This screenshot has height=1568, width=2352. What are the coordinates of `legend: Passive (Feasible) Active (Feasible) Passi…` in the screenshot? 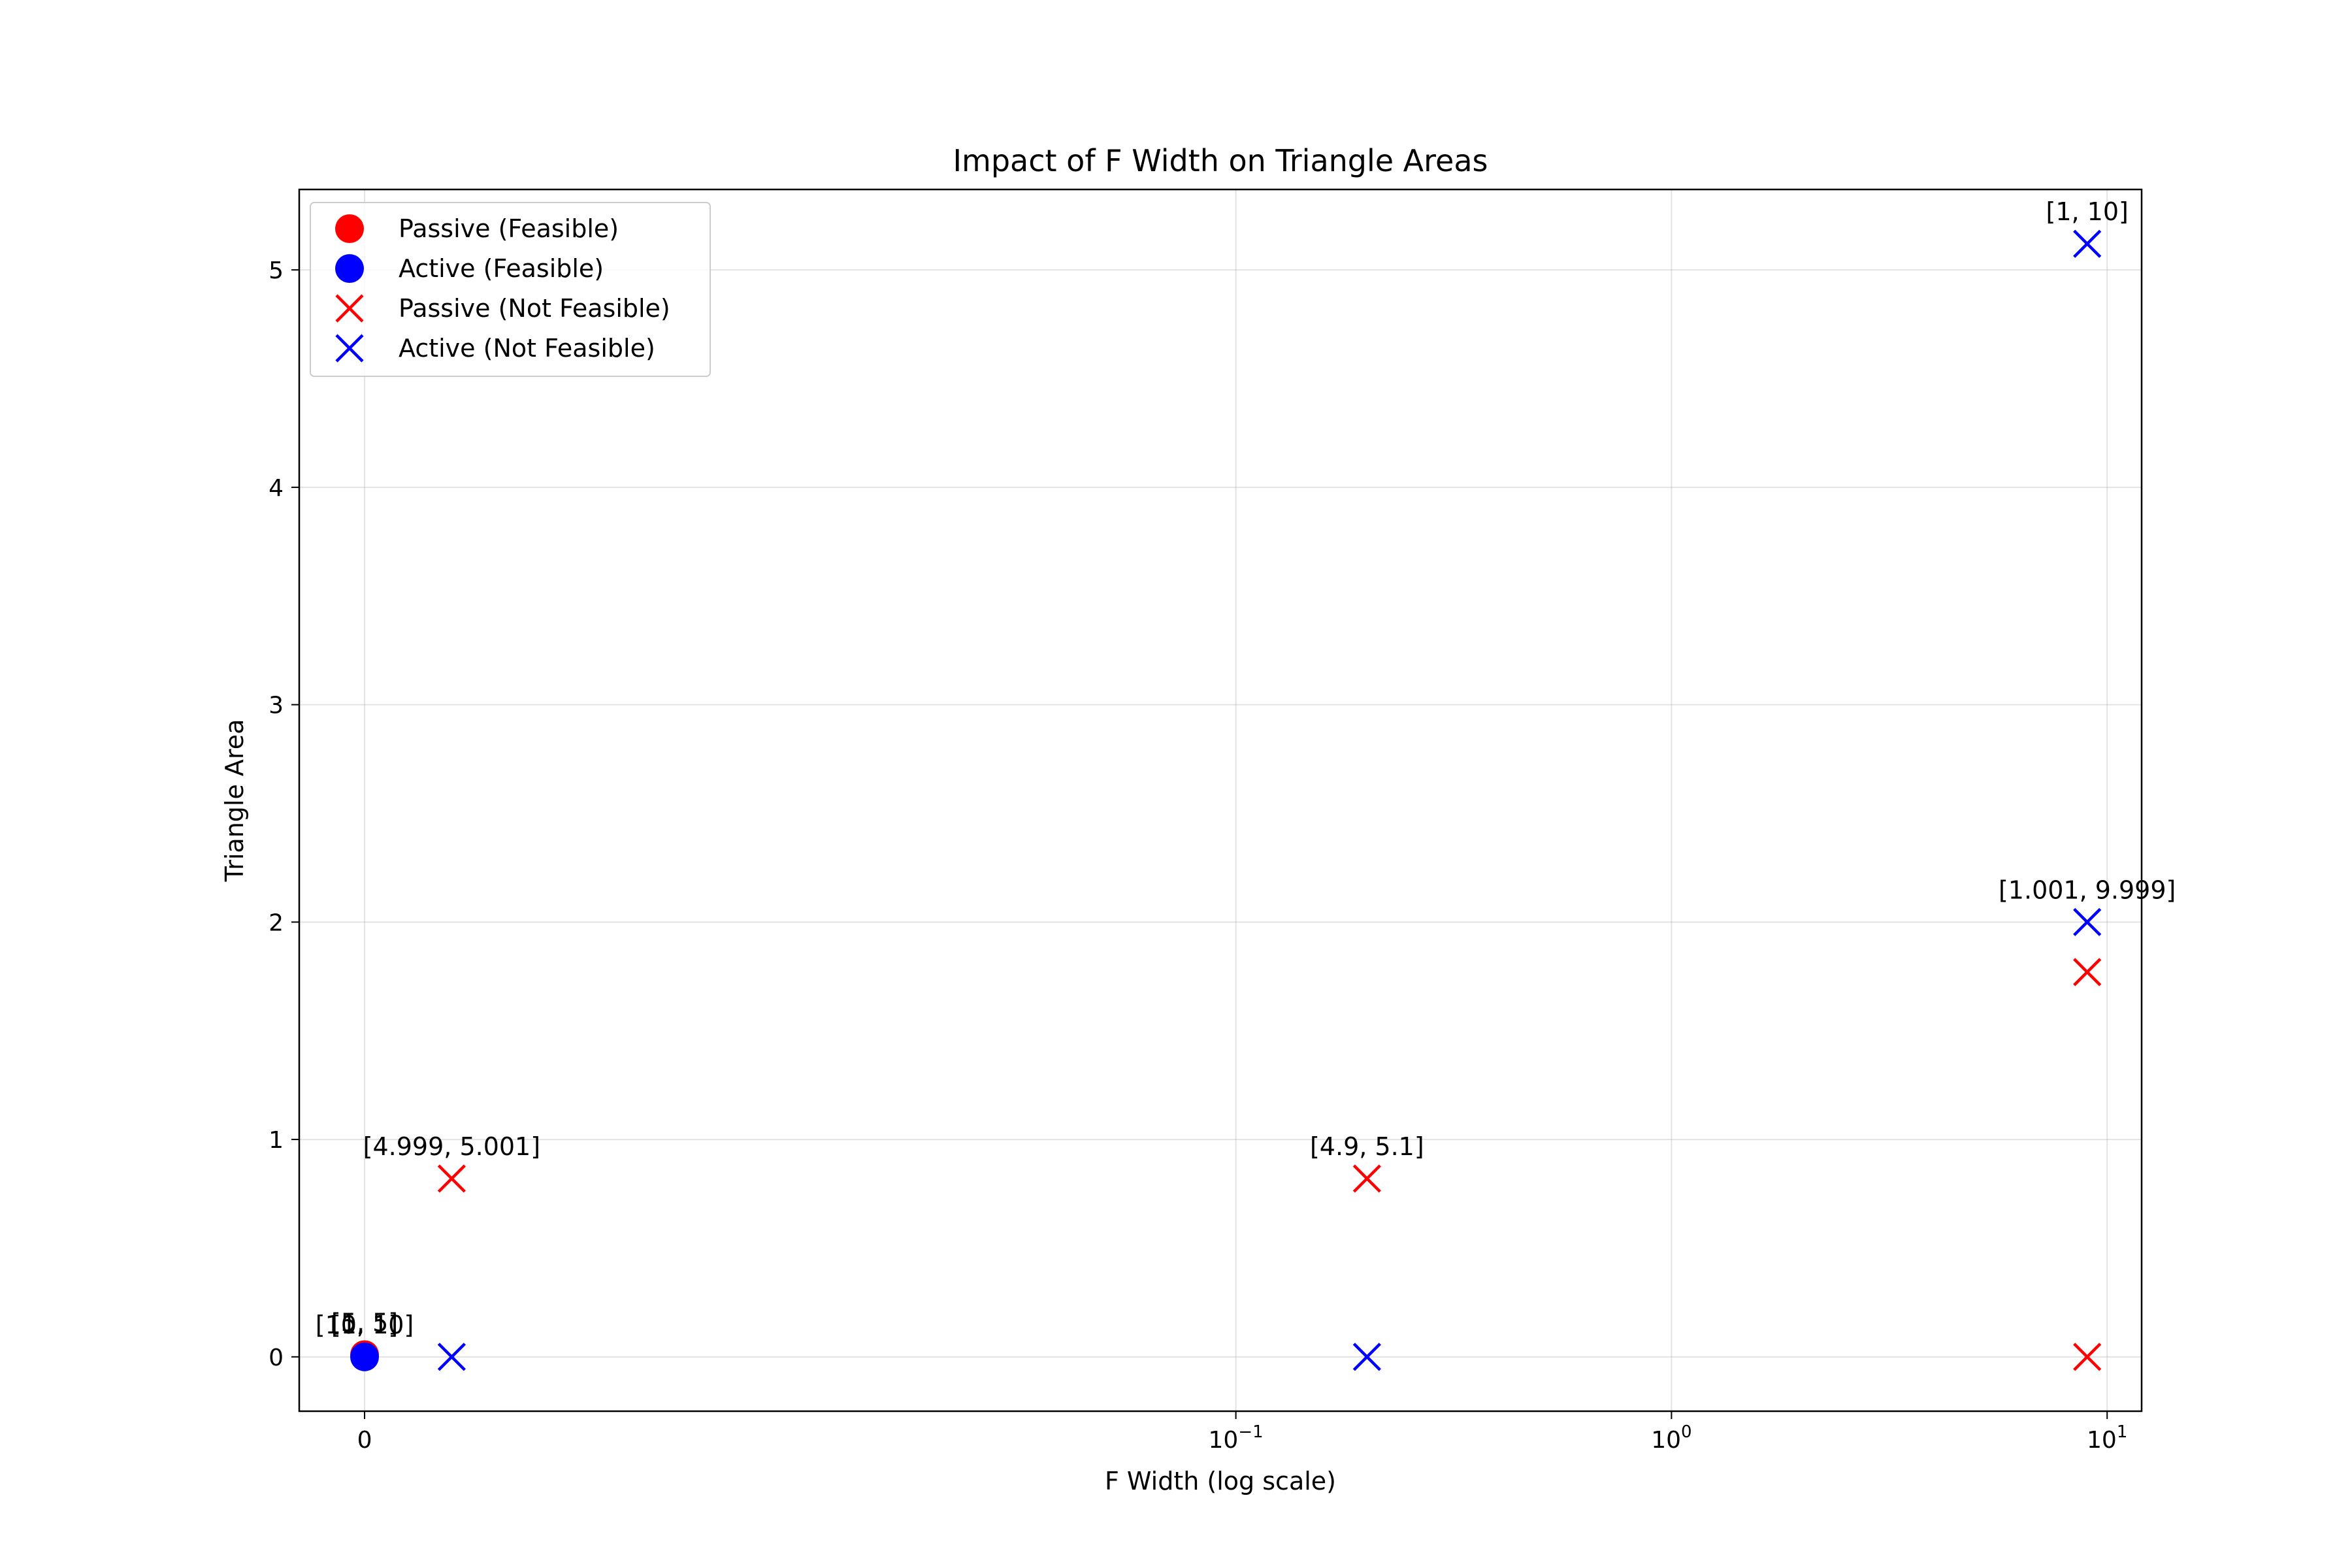 It's located at (510, 289).